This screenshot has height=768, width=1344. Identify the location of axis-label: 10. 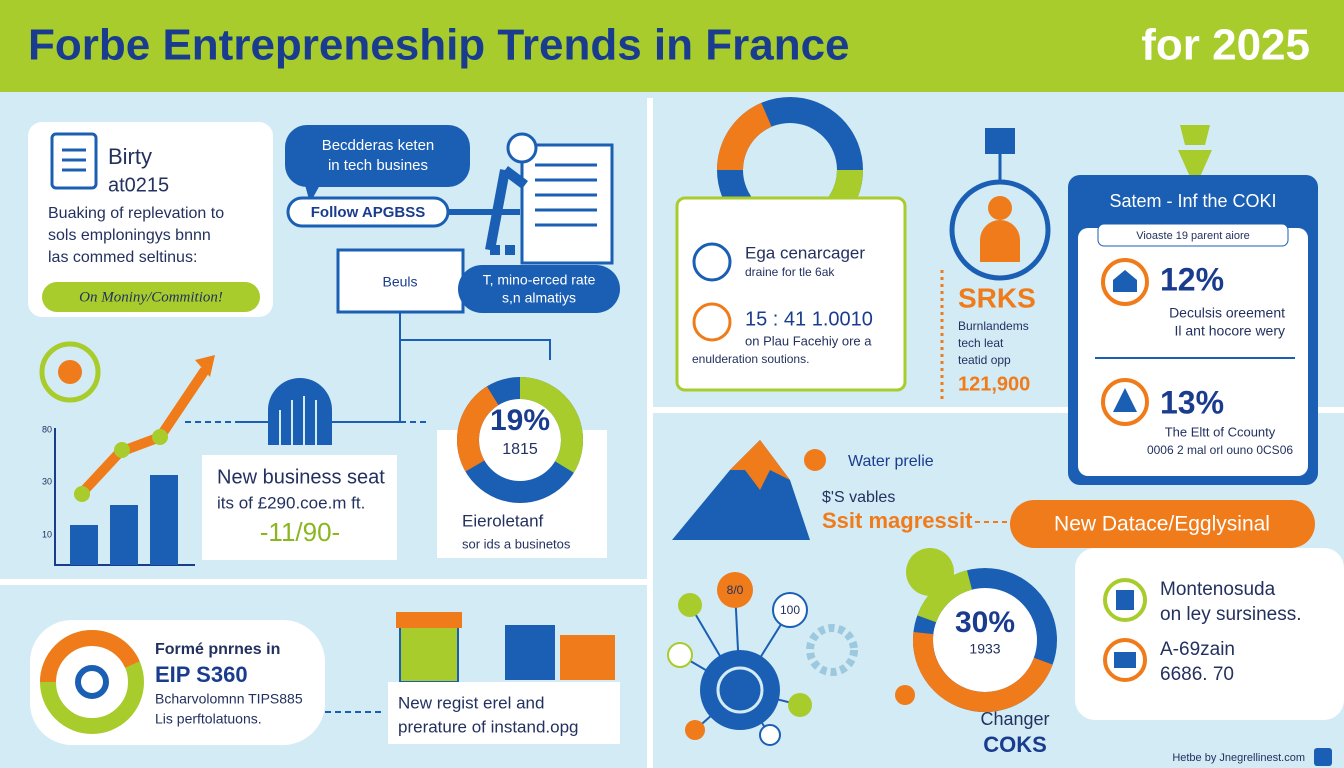
(47, 534).